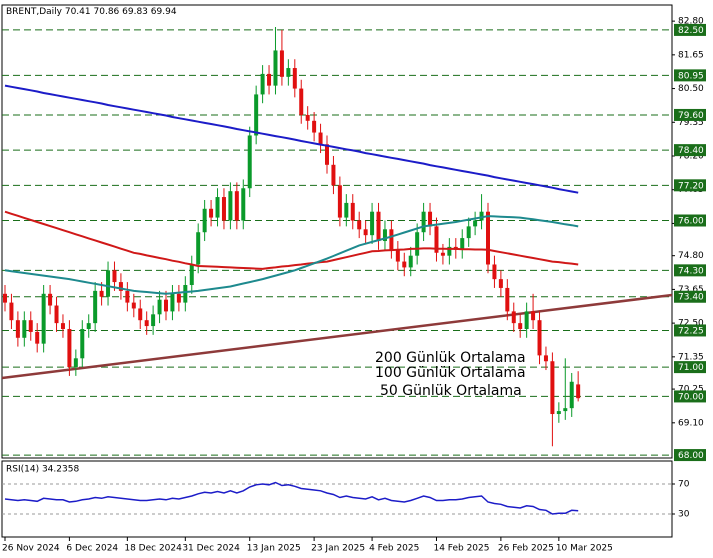 The image size is (713, 558). Describe the element at coordinates (291, 498) in the screenshot. I see `rsi-line` at that location.